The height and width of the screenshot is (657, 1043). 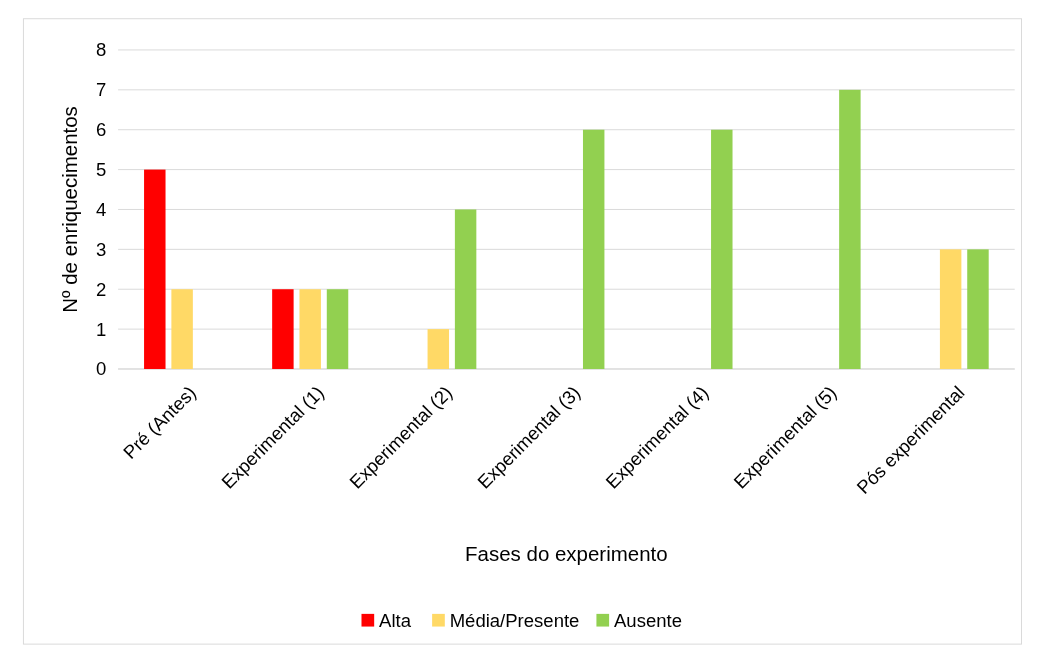 What do you see at coordinates (395, 621) in the screenshot?
I see `legend-label: Alta` at bounding box center [395, 621].